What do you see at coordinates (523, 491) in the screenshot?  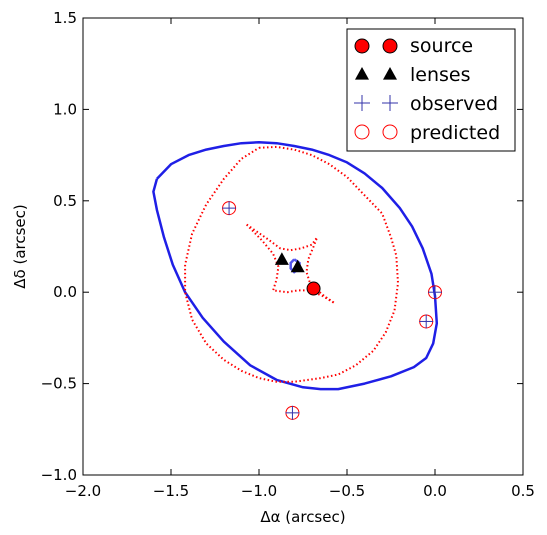 I see `x-tick-label-5: 0.5` at bounding box center [523, 491].